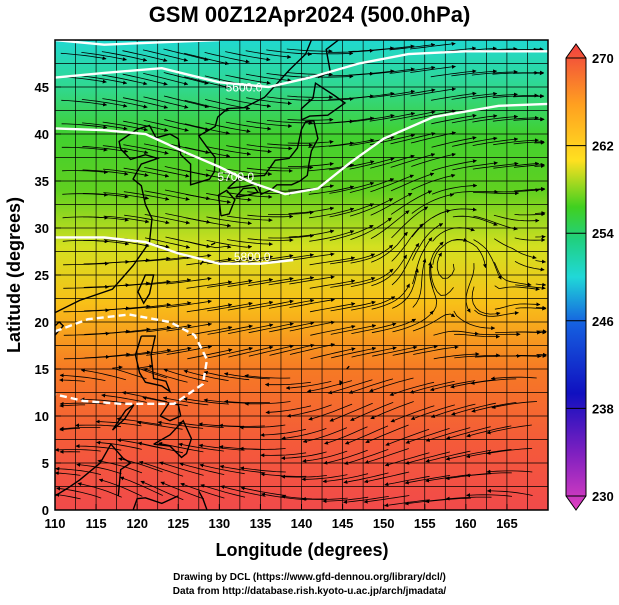 The height and width of the screenshot is (605, 619). I want to click on x-tick-label: 125, so click(178, 523).